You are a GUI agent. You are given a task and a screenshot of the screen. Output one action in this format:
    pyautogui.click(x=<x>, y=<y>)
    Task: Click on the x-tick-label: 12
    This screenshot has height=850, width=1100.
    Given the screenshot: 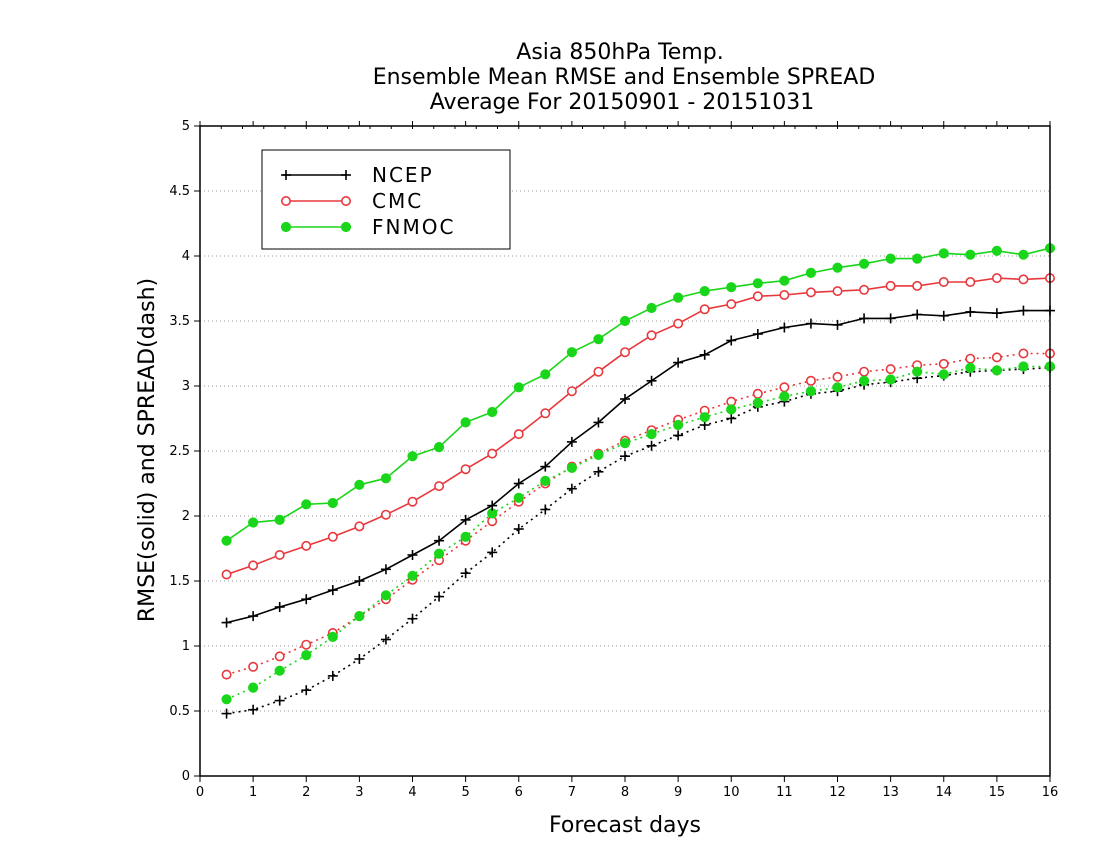 What is the action you would take?
    pyautogui.click(x=837, y=792)
    